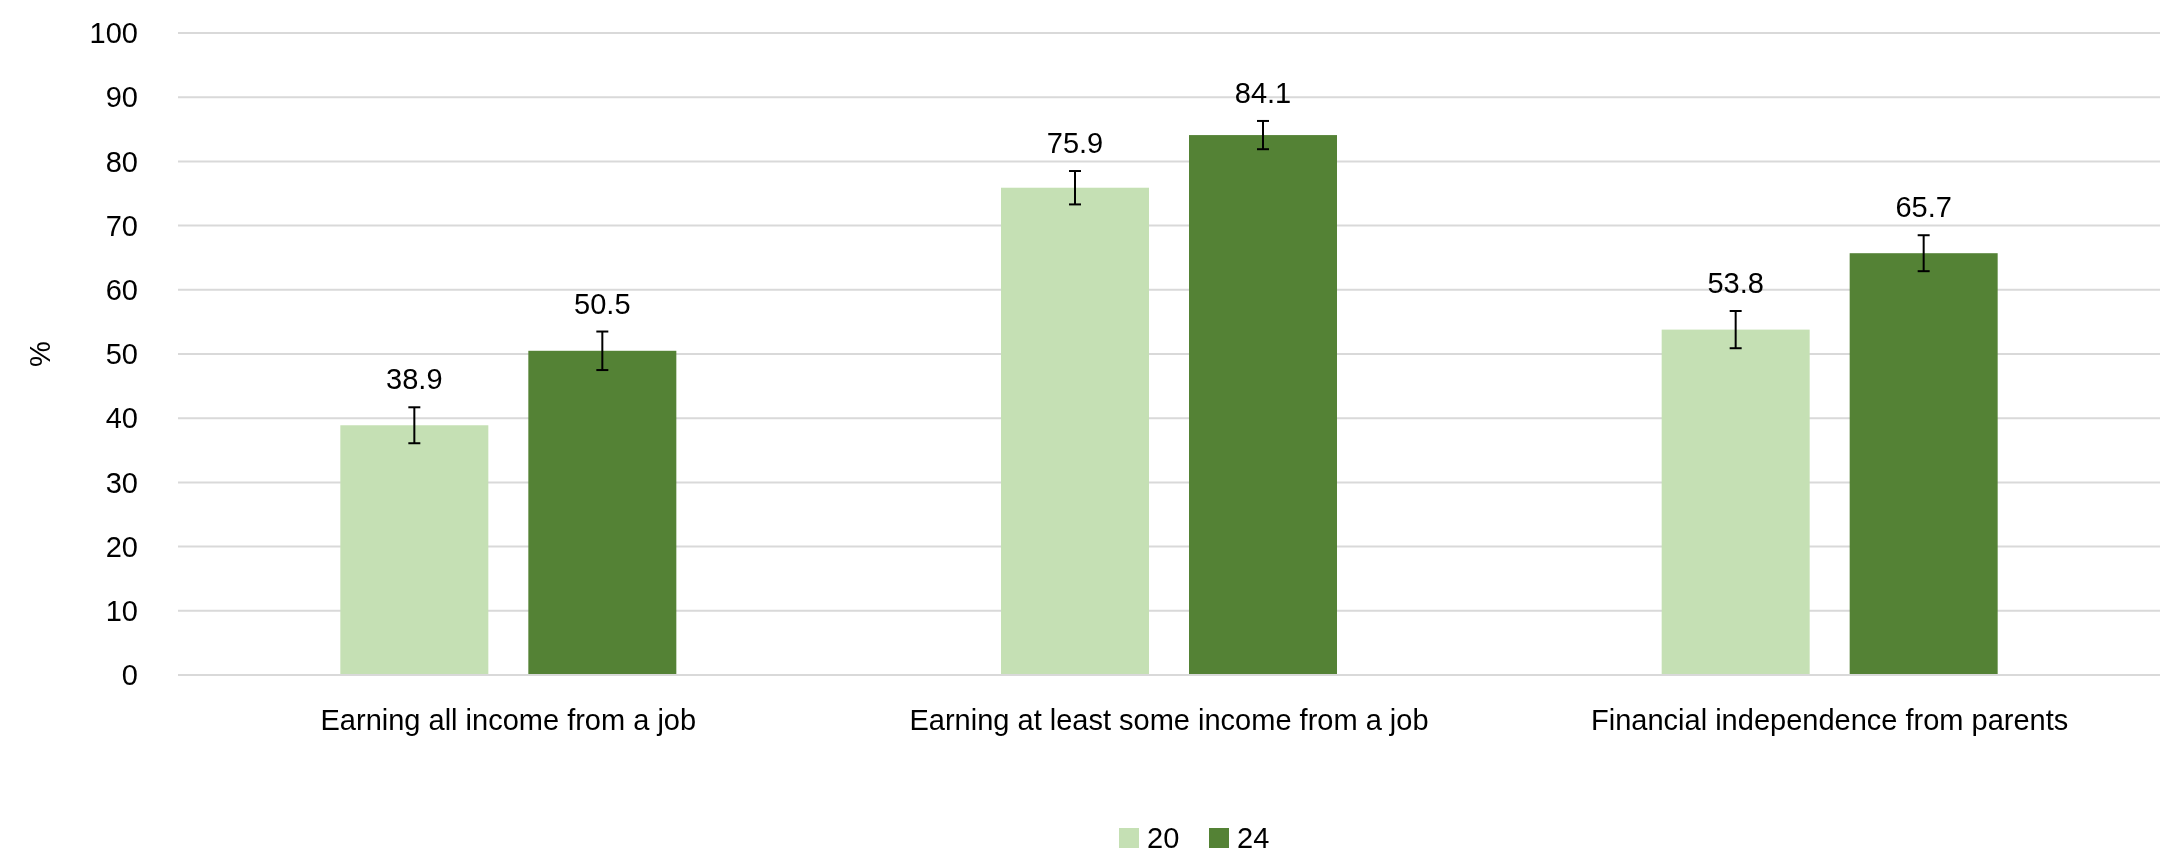  I want to click on y-tick-label: 100, so click(113, 33).